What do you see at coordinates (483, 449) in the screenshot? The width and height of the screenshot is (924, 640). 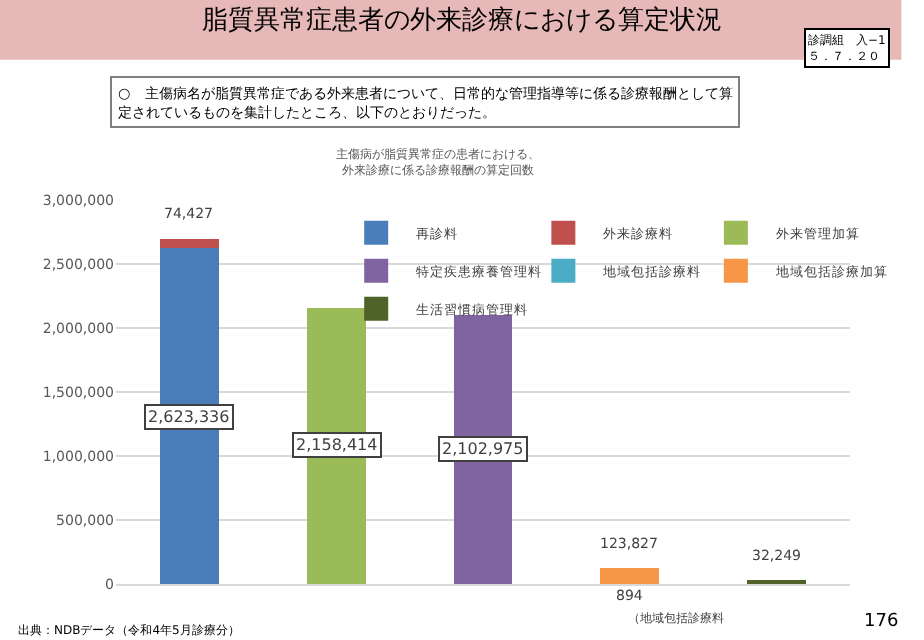 I see `data-label: 2,102,975` at bounding box center [483, 449].